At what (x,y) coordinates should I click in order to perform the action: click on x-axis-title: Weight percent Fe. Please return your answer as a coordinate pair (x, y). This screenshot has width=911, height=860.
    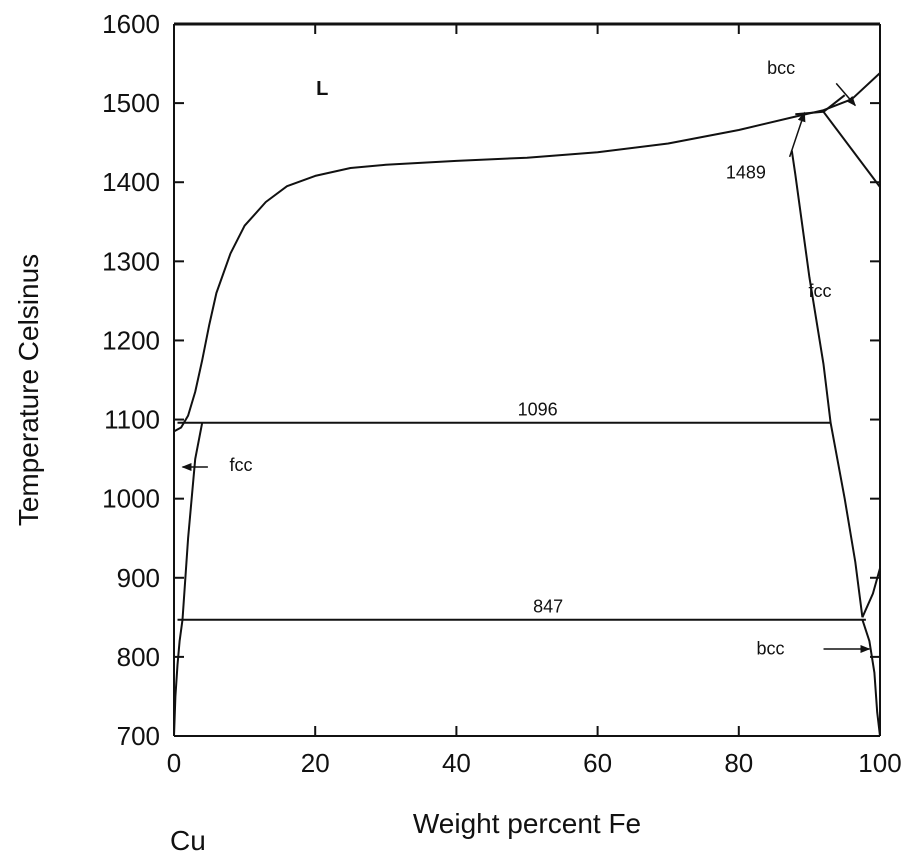
    Looking at the image, I should click on (527, 823).